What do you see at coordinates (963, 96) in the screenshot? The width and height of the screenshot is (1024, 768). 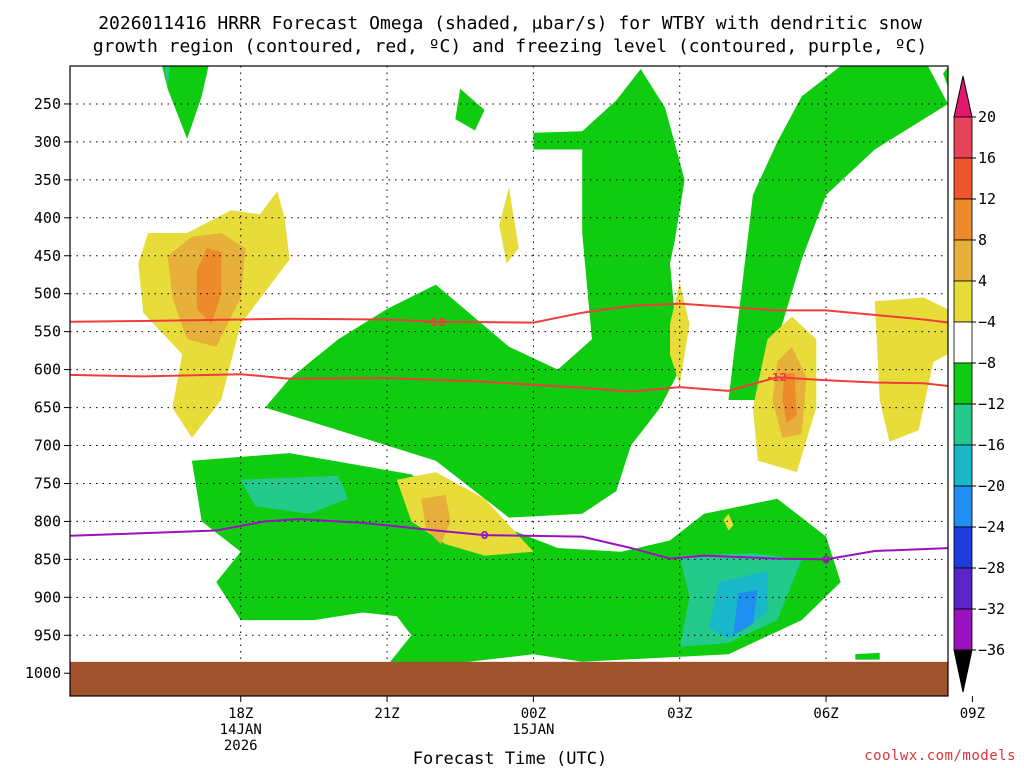 I see `colorbar-top-arrow` at bounding box center [963, 96].